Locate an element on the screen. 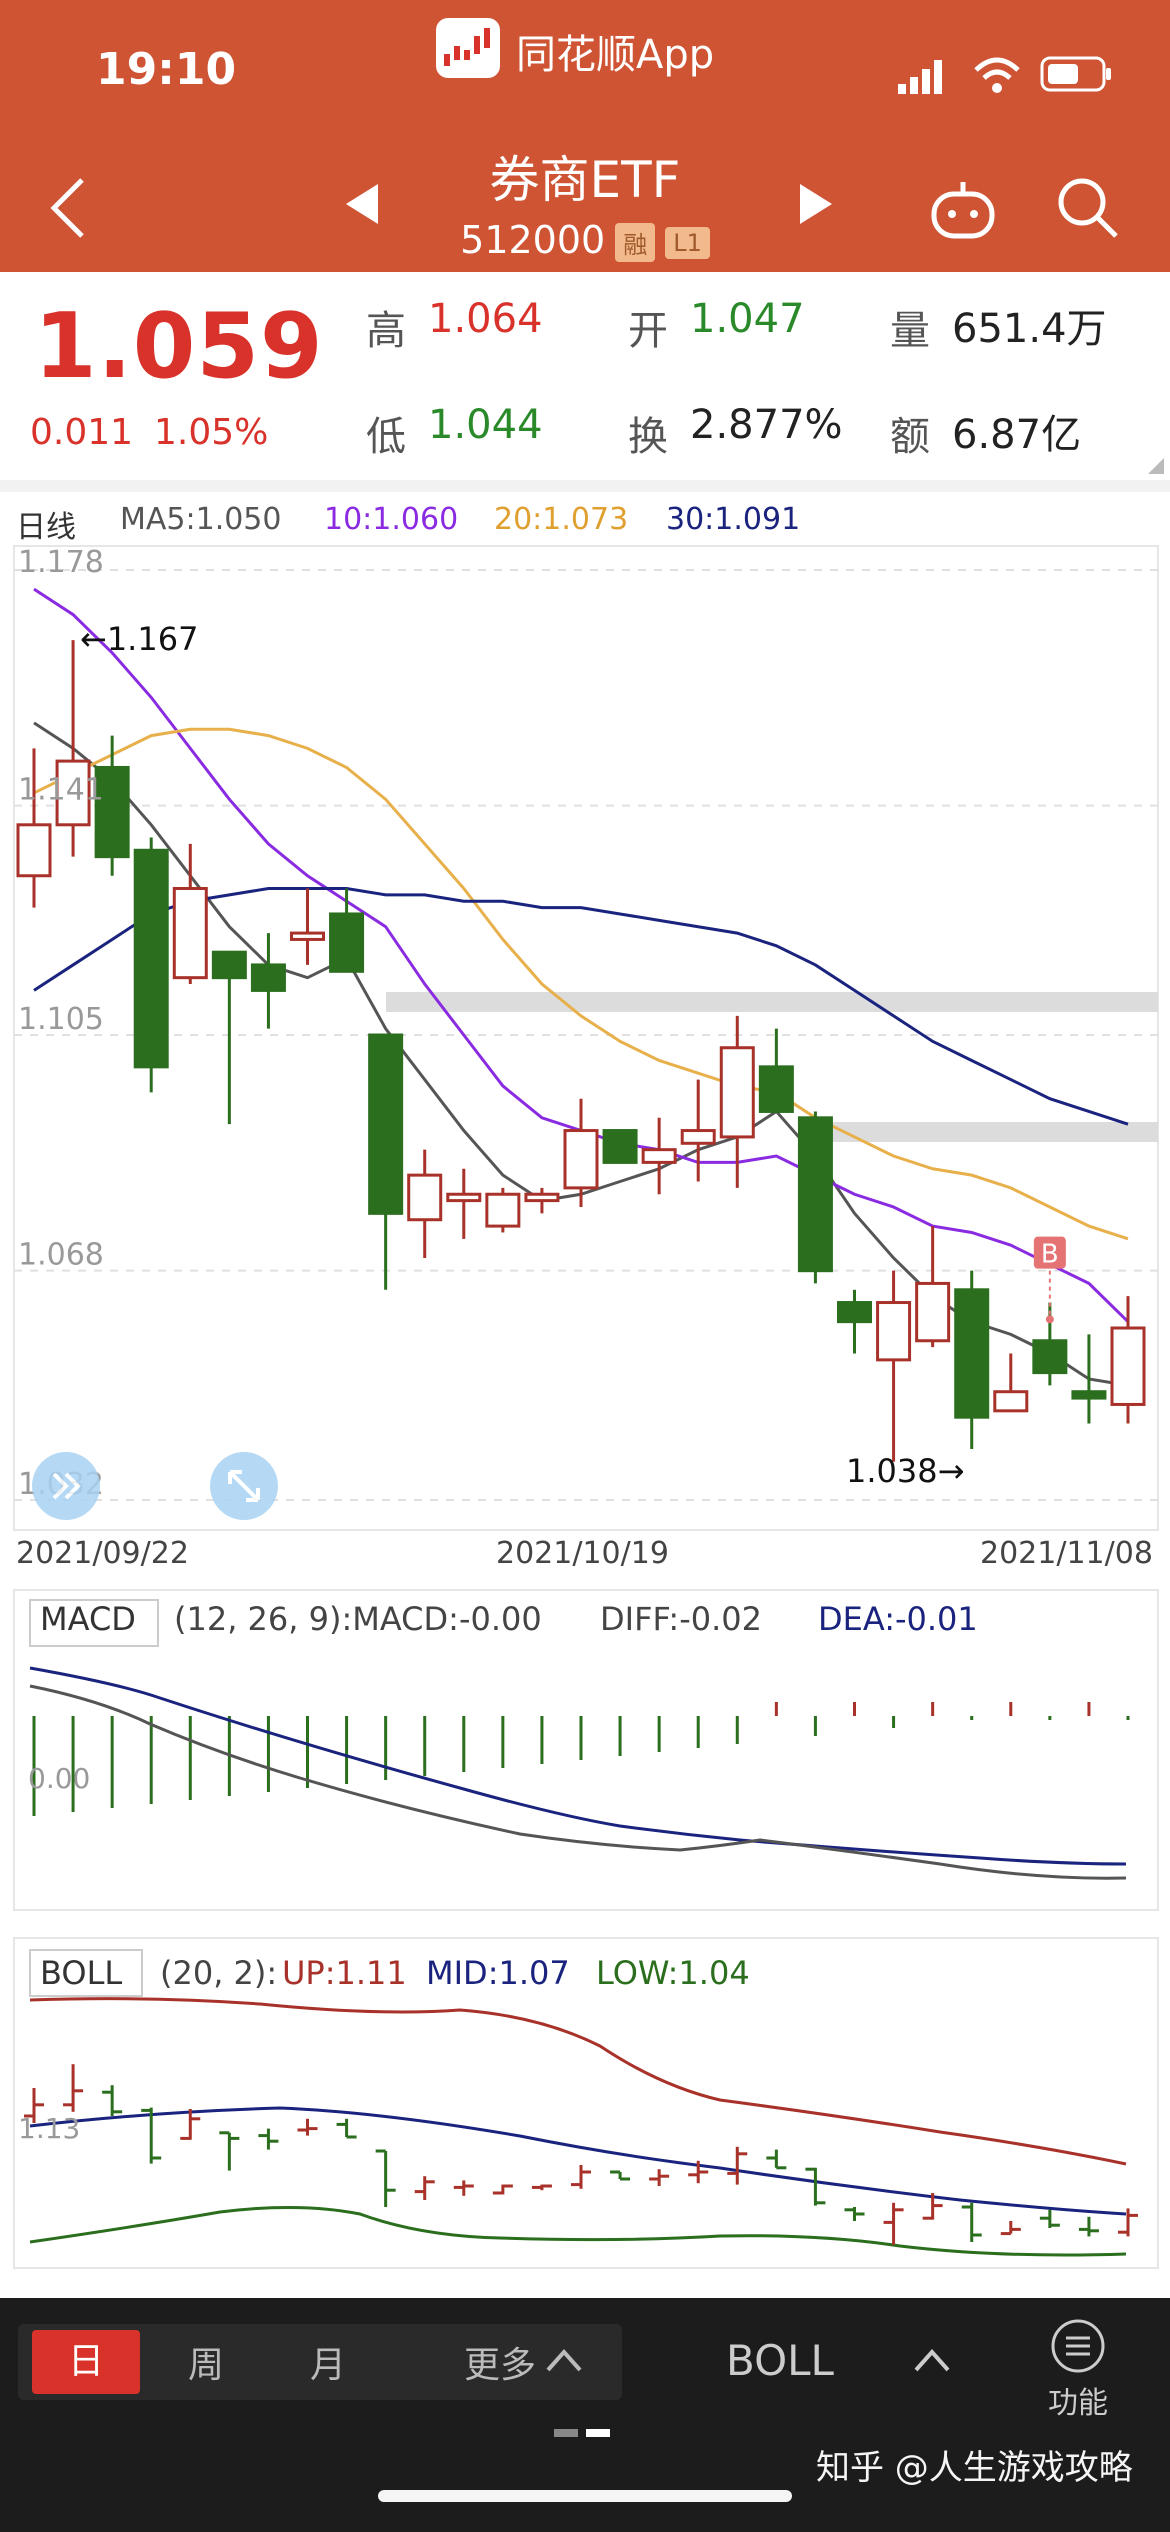 The width and height of the screenshot is (1170, 2532). watermark: 知乎 @人生游戏攻略 is located at coordinates (974, 2468).